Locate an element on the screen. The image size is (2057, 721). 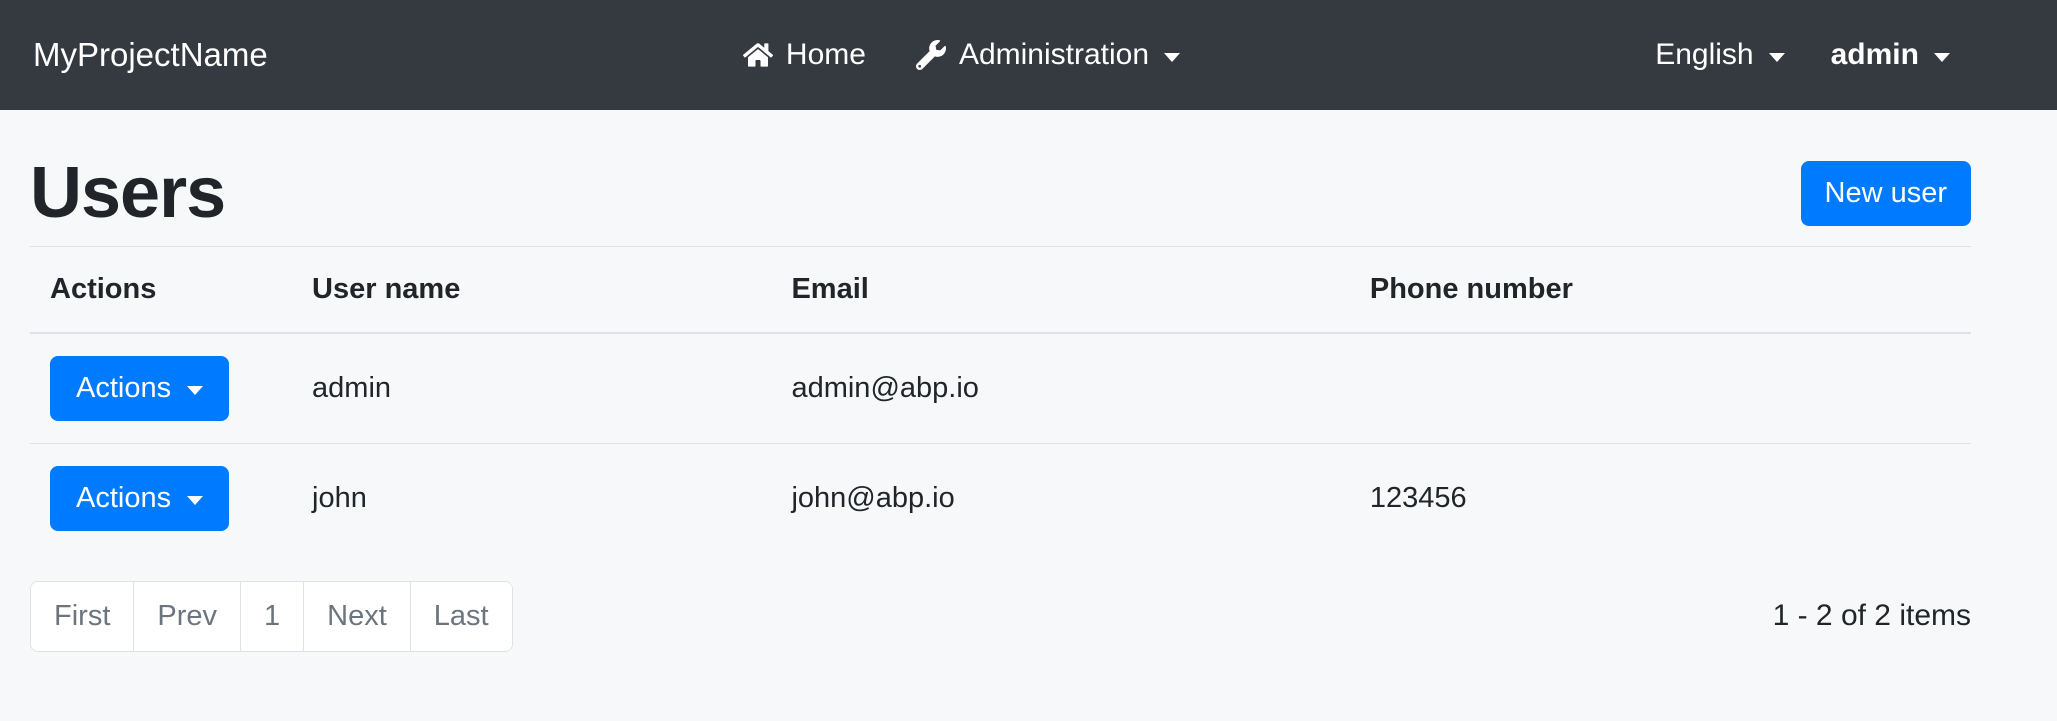
wrench-icon is located at coordinates (930, 55).